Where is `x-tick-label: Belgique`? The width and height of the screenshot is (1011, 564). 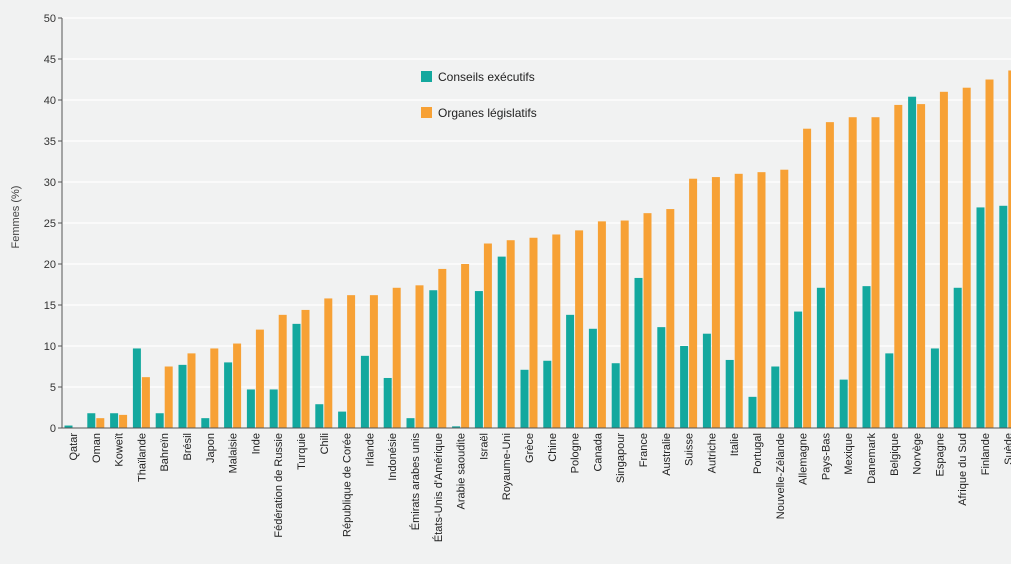
x-tick-label: Belgique is located at coordinates (895, 454).